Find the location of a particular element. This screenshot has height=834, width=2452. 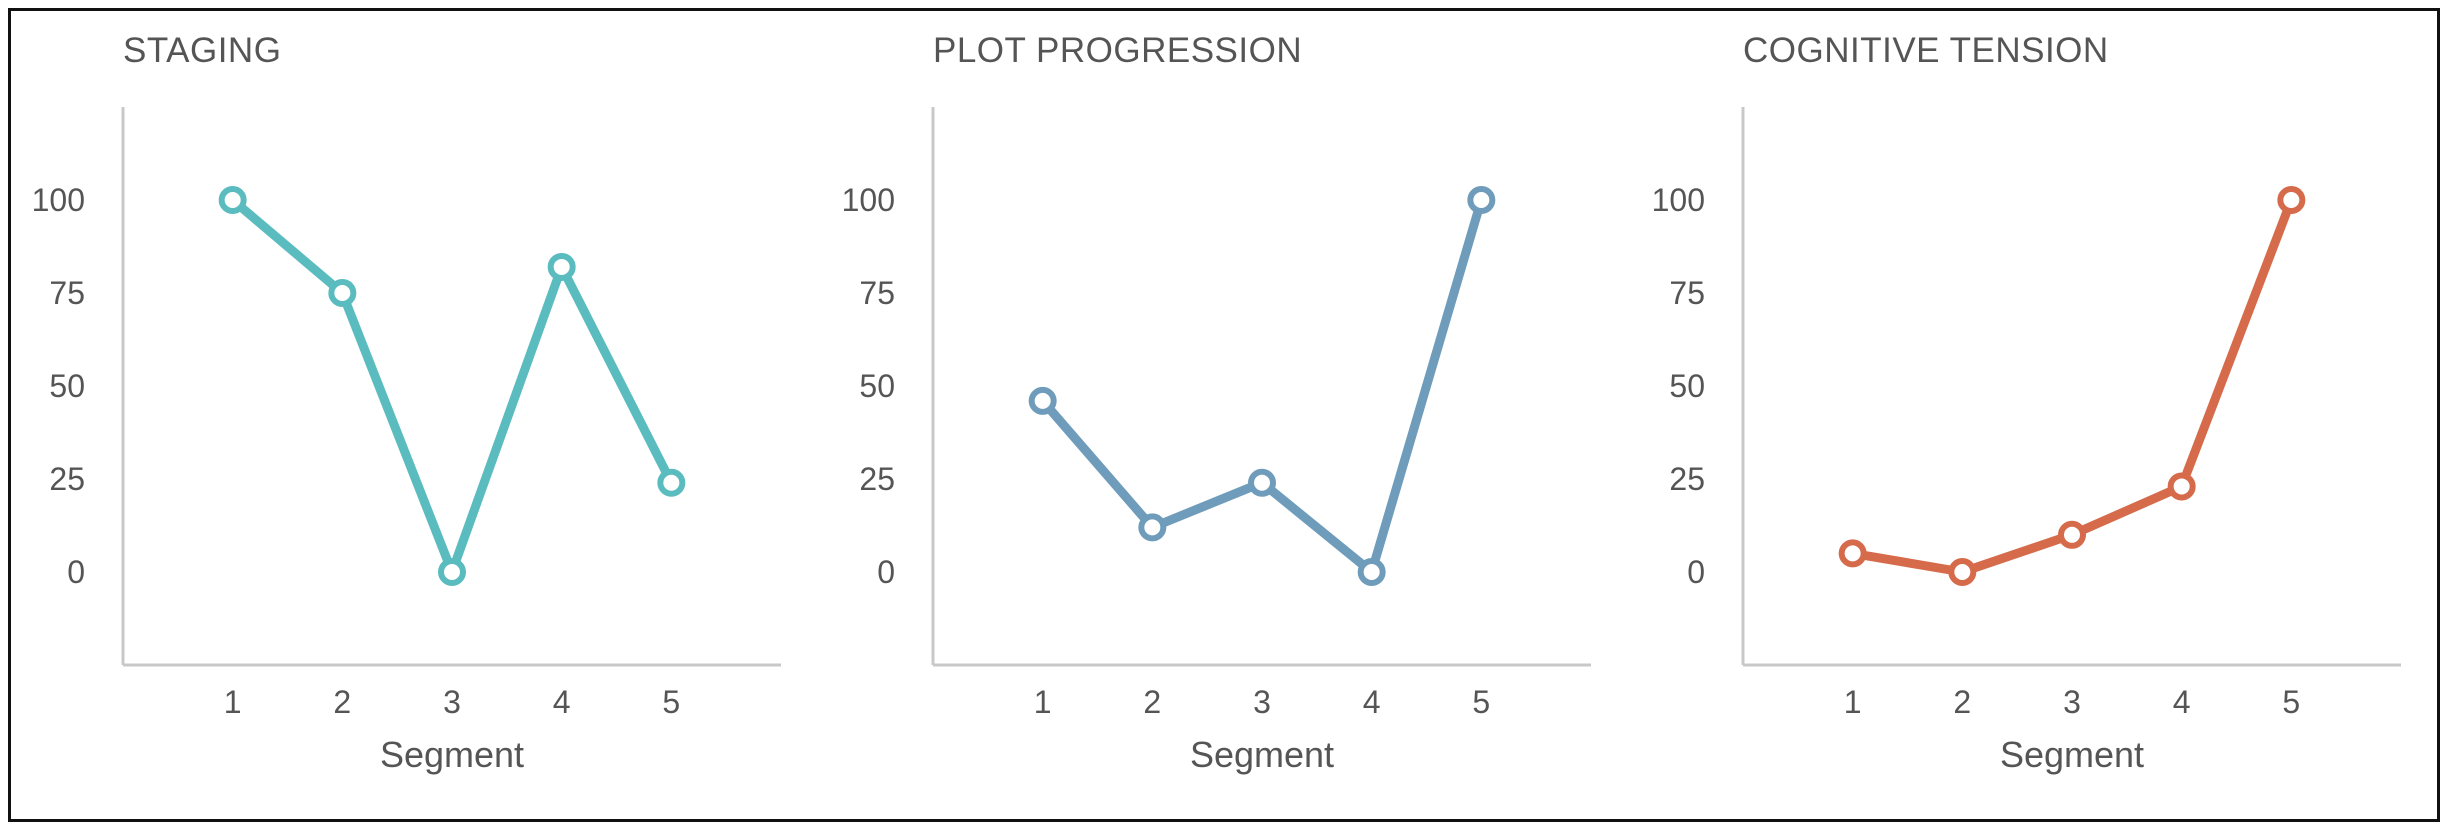

chart-title: STAGING is located at coordinates (202, 50).